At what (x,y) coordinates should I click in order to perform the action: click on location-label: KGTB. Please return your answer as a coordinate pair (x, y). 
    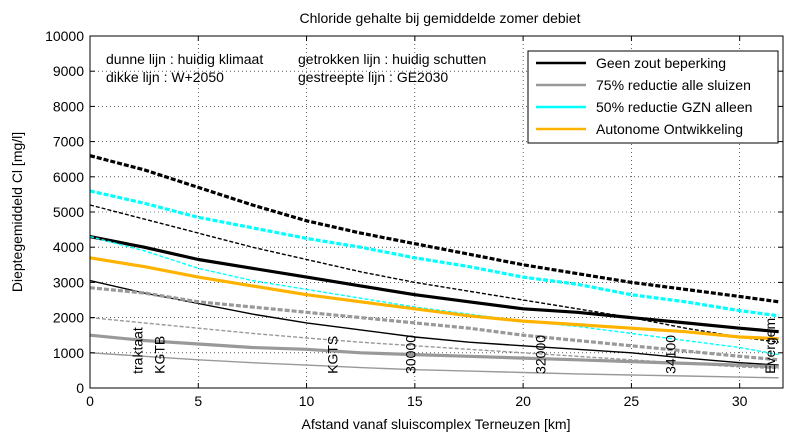
    Looking at the image, I should click on (159, 355).